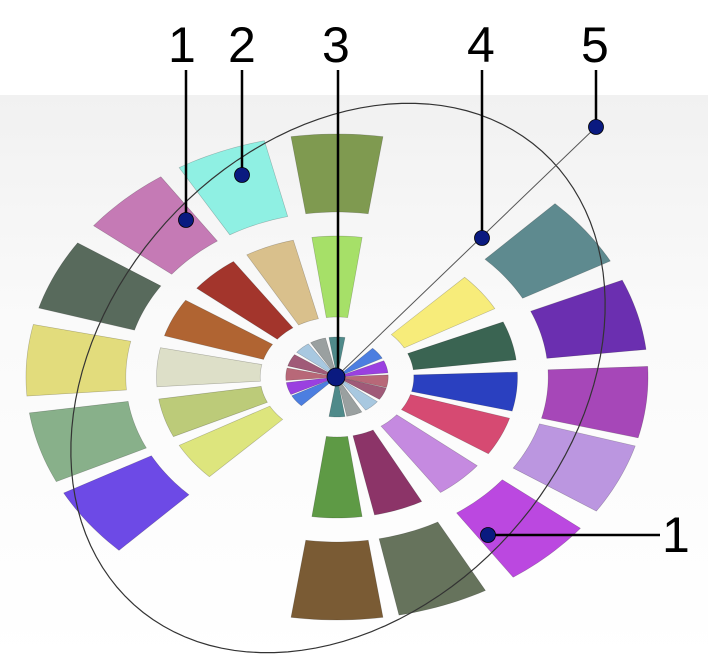 This screenshot has width=708, height=664. What do you see at coordinates (466, 252) in the screenshot?
I see `radial-line` at bounding box center [466, 252].